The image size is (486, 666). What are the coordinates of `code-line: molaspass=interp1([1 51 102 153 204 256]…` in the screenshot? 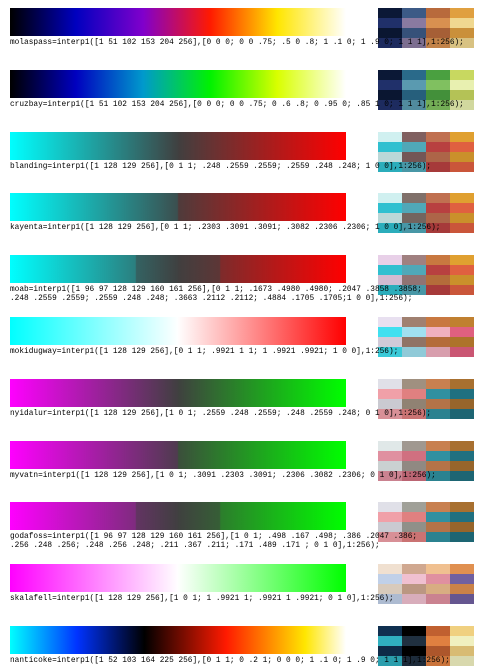 It's located at (237, 43).